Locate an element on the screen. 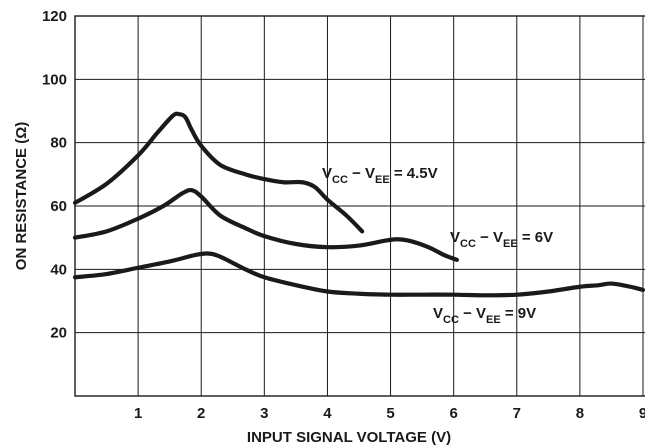 The width and height of the screenshot is (645, 448). x-tick-label: 2 is located at coordinates (201, 413).